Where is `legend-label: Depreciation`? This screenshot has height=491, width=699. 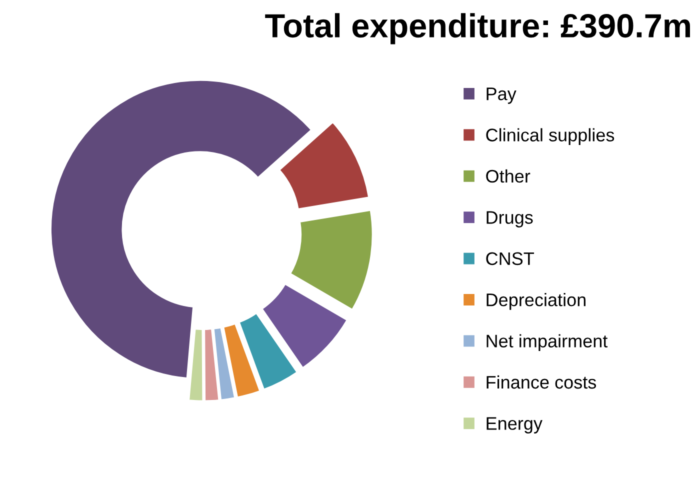 legend-label: Depreciation is located at coordinates (536, 301).